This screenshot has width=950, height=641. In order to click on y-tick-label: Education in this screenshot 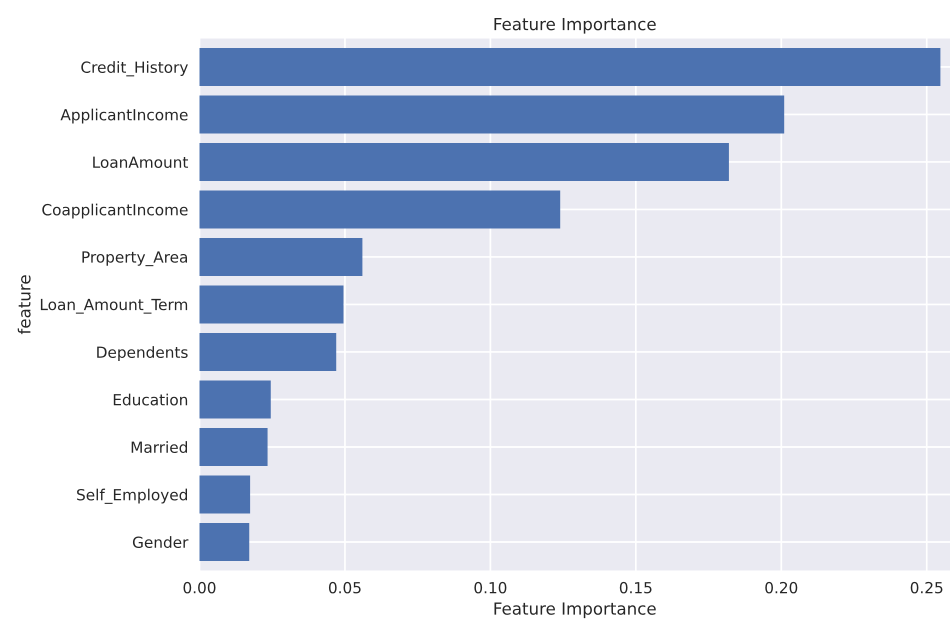, I will do `click(151, 400)`.